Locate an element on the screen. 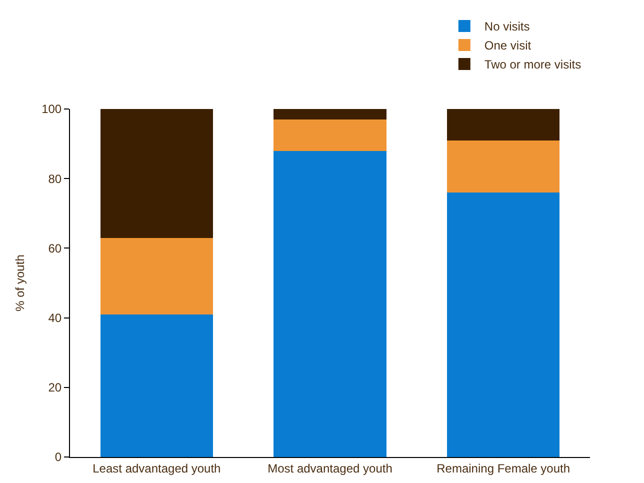 The height and width of the screenshot is (483, 644). y-axis-title: % of youth is located at coordinates (19, 283).